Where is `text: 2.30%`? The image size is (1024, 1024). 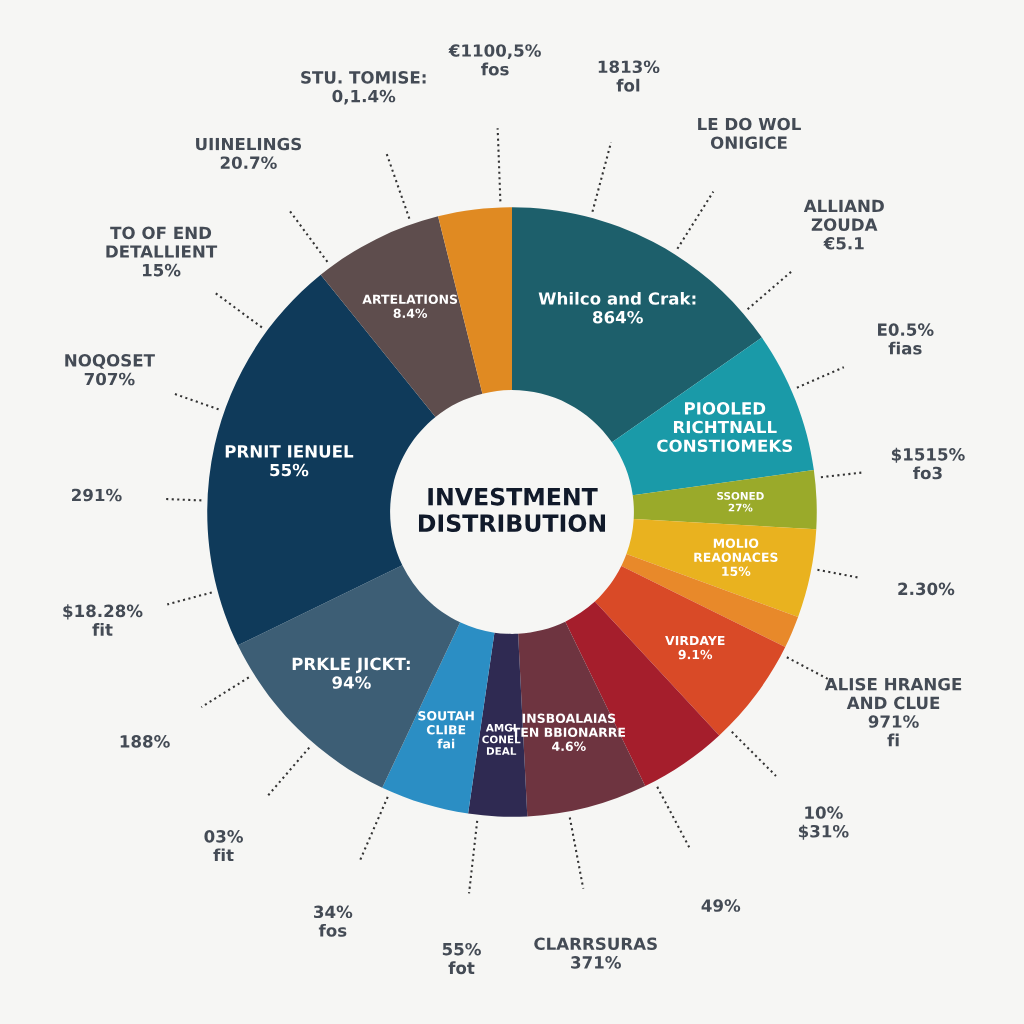
text: 2.30% is located at coordinates (926, 589).